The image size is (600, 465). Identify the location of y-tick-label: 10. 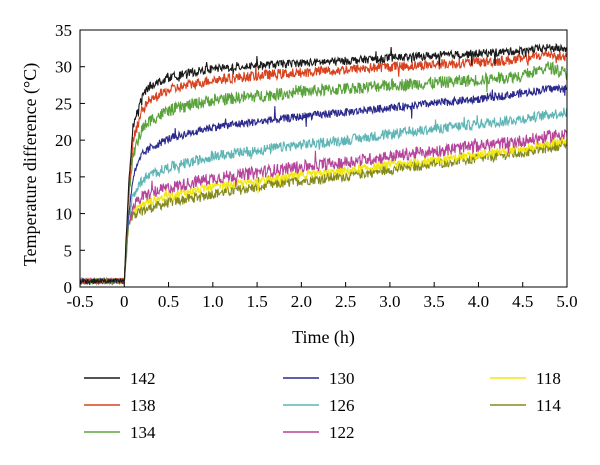
(63, 214).